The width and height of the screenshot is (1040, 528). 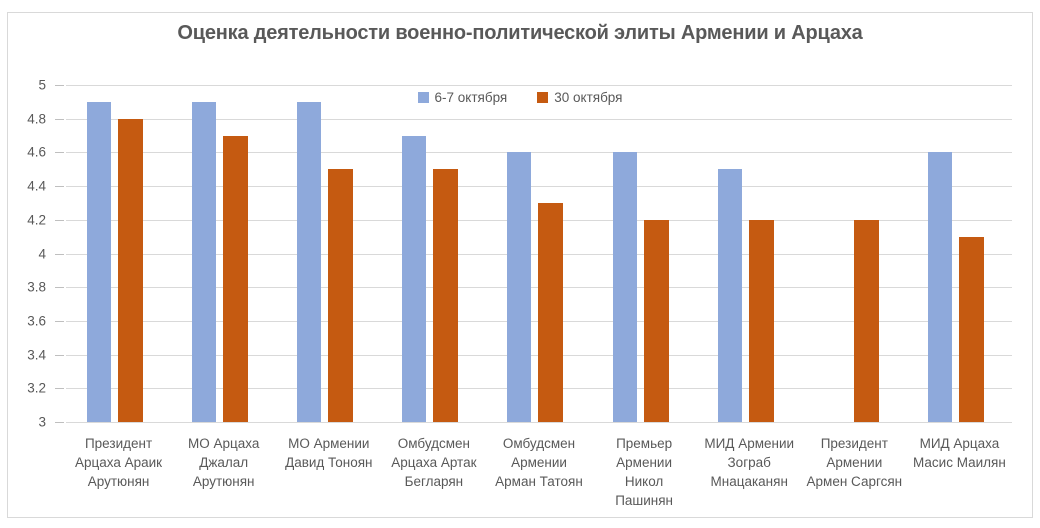 What do you see at coordinates (959, 453) in the screenshot?
I see `category-label: МИД Арцаха Масис Маилян` at bounding box center [959, 453].